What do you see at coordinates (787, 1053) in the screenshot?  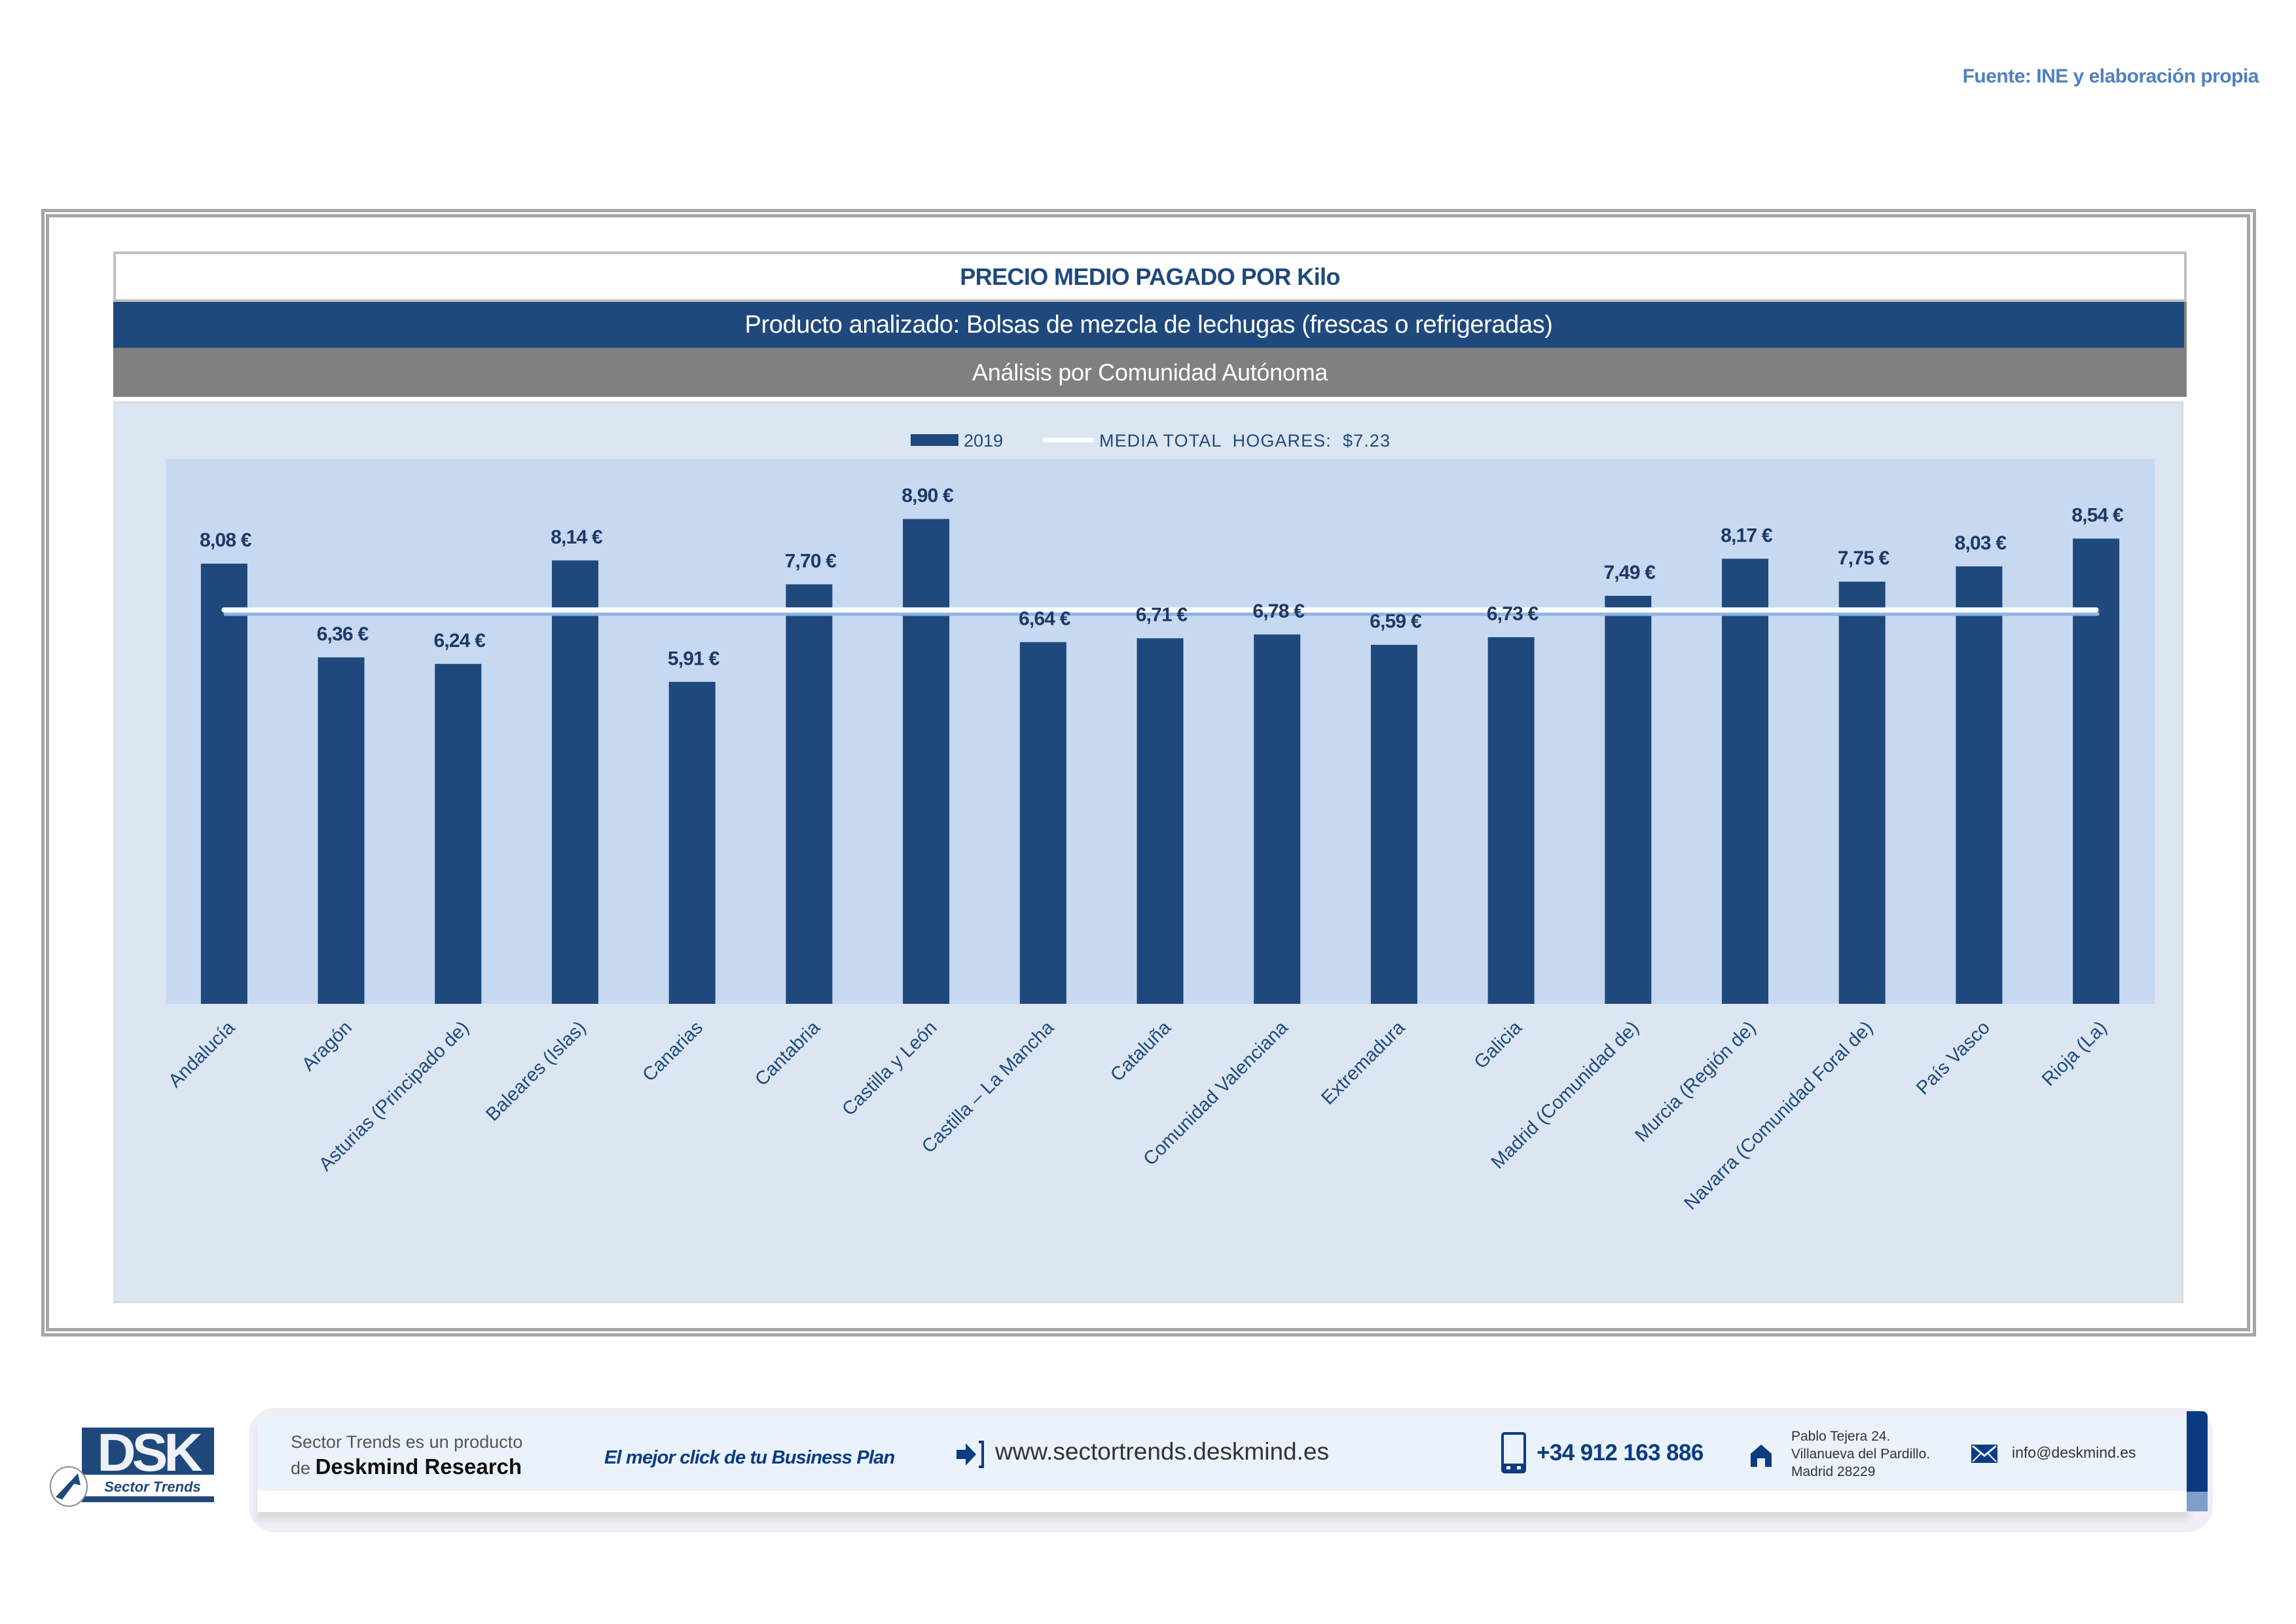 I see `x-tick-label: Cantabria` at bounding box center [787, 1053].